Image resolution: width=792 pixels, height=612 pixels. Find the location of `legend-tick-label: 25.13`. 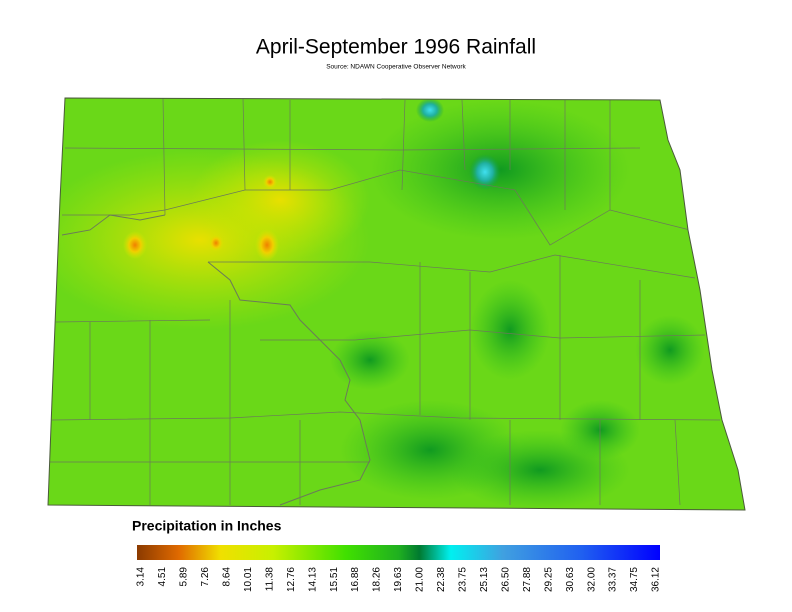

legend-tick-label: 25.13 is located at coordinates (484, 579).